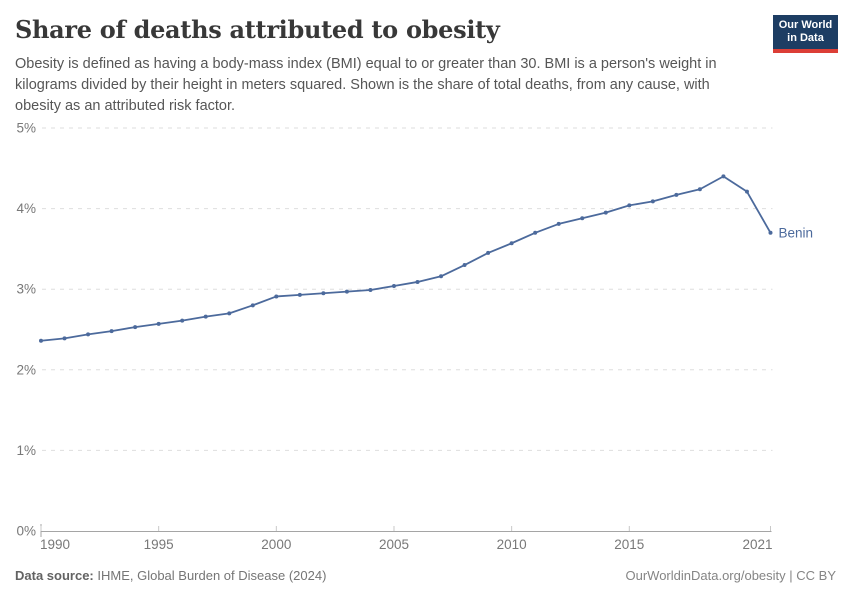 The height and width of the screenshot is (600, 850). What do you see at coordinates (805, 25) in the screenshot?
I see `owid-logo-line1: Our World` at bounding box center [805, 25].